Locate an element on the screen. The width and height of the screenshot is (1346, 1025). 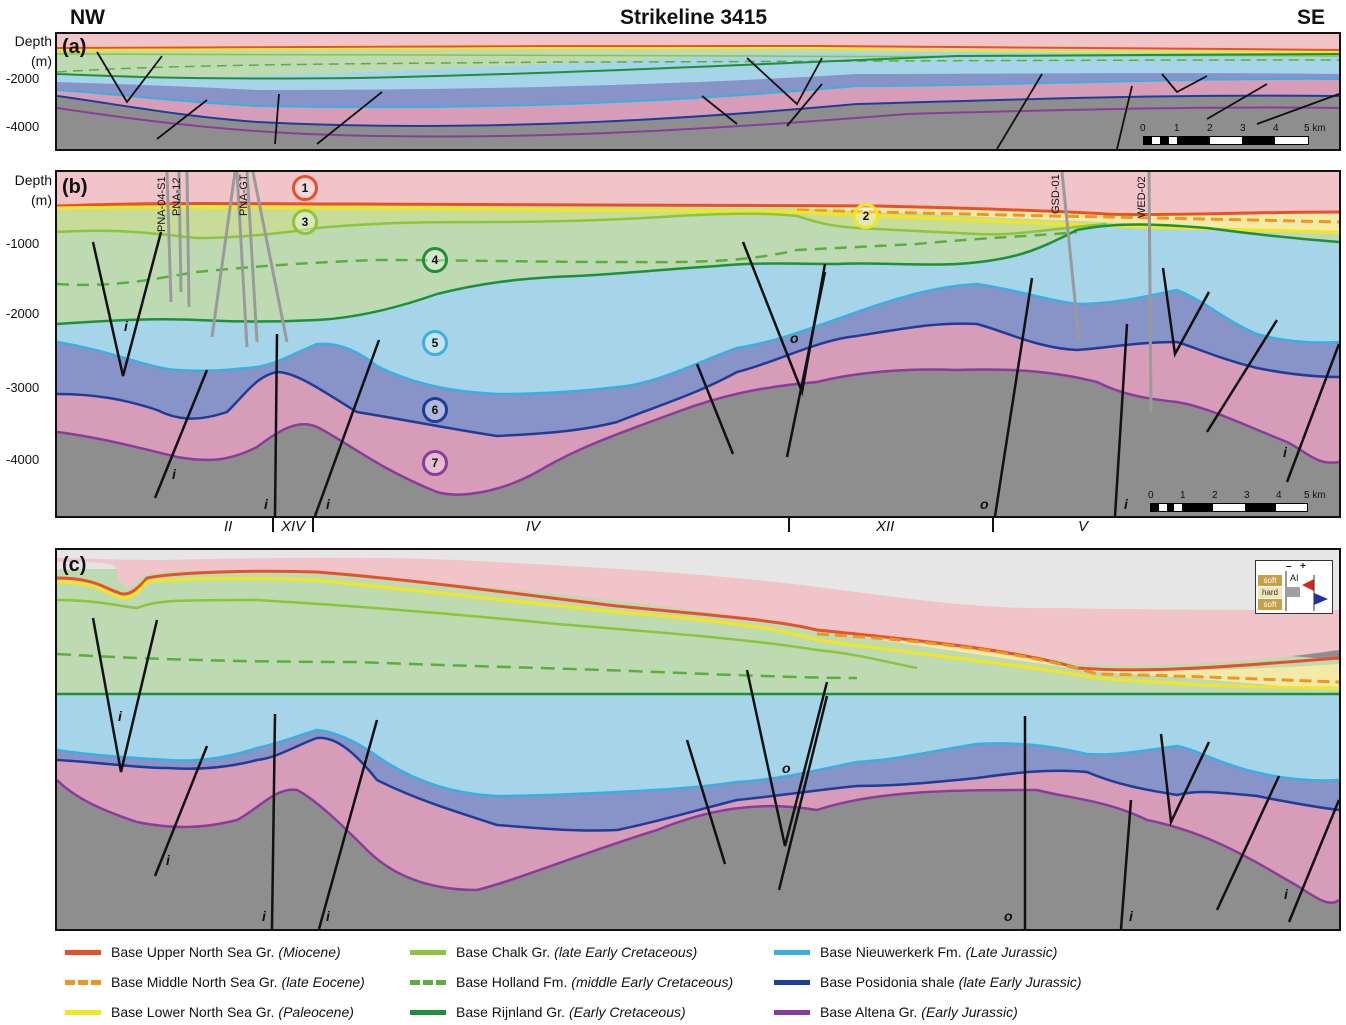
depth-tick-b-1000: -1000 is located at coordinates (23, 243).